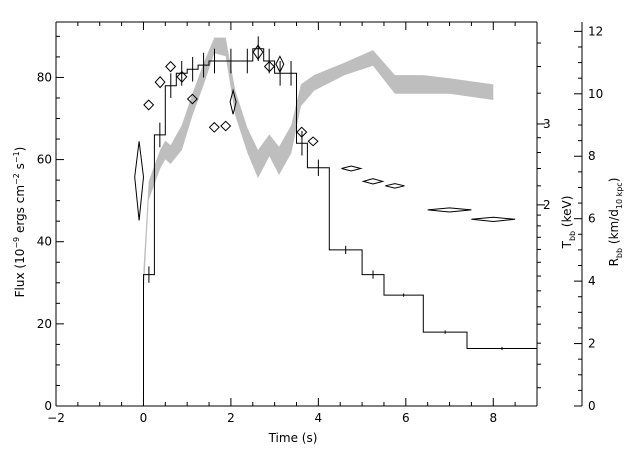 The image size is (640, 457). I want to click on radius-axis-label: Rbb (km/d10 kpc), so click(615, 222).